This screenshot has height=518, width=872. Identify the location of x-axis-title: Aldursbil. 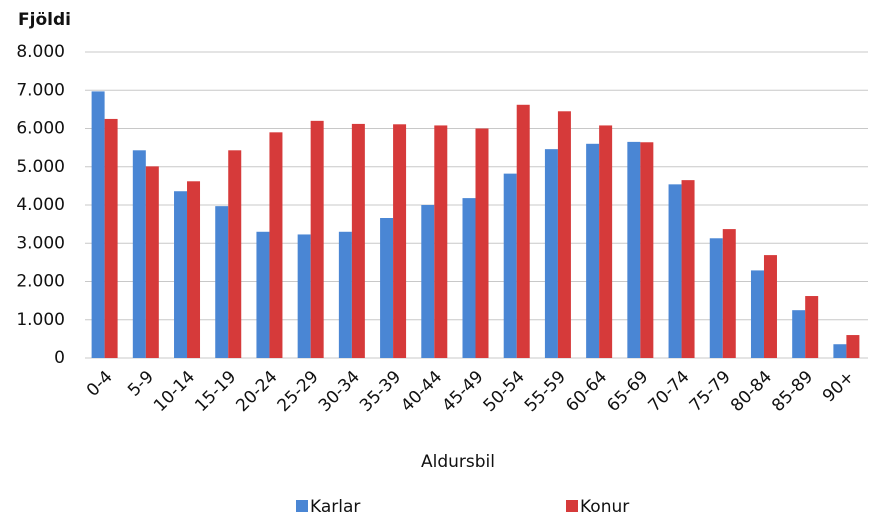
(458, 462).